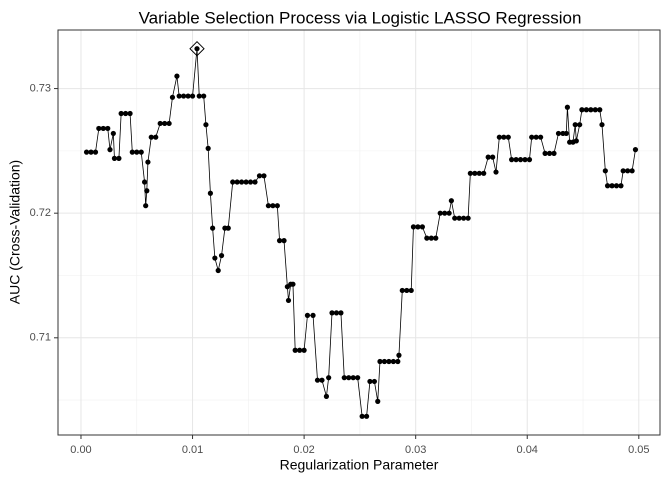 The width and height of the screenshot is (672, 480). Describe the element at coordinates (80, 450) in the screenshot. I see `x-tick-label: 0.00` at that location.